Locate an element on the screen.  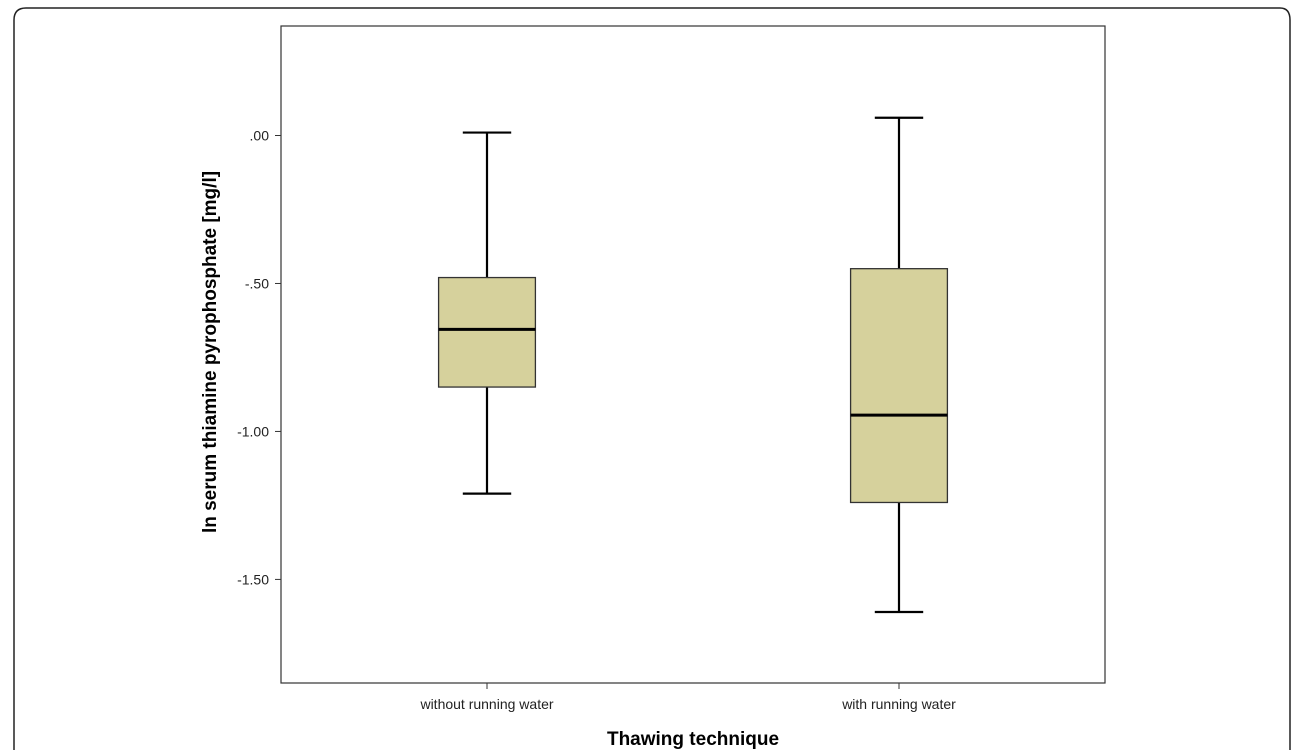
x-tick-label: with running water is located at coordinates (898, 704).